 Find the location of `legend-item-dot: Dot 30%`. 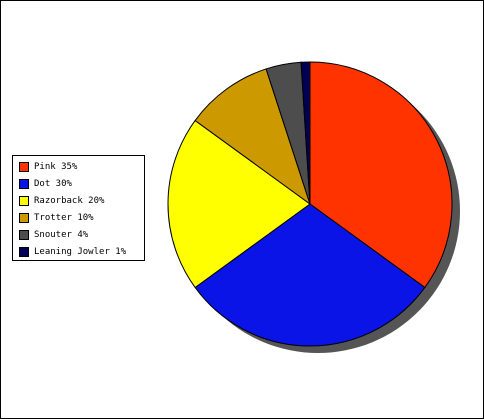

legend-item-dot: Dot 30% is located at coordinates (45, 184).